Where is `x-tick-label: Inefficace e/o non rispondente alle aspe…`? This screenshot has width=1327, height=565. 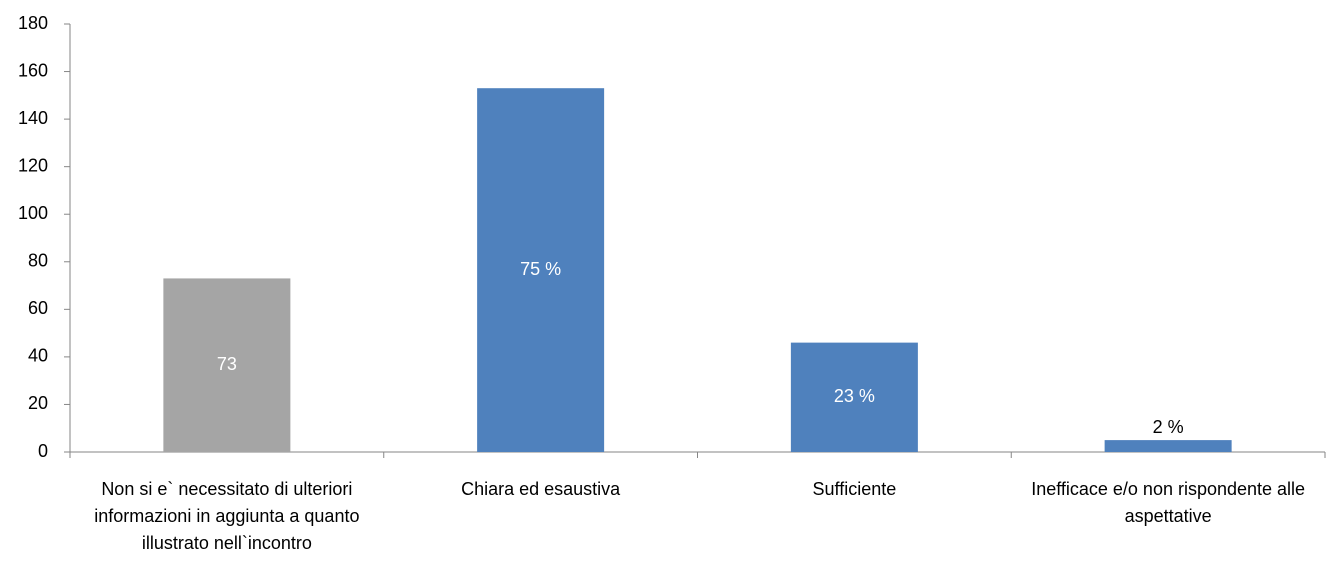 x-tick-label: Inefficace e/o non rispondente alle aspe… is located at coordinates (1168, 502).